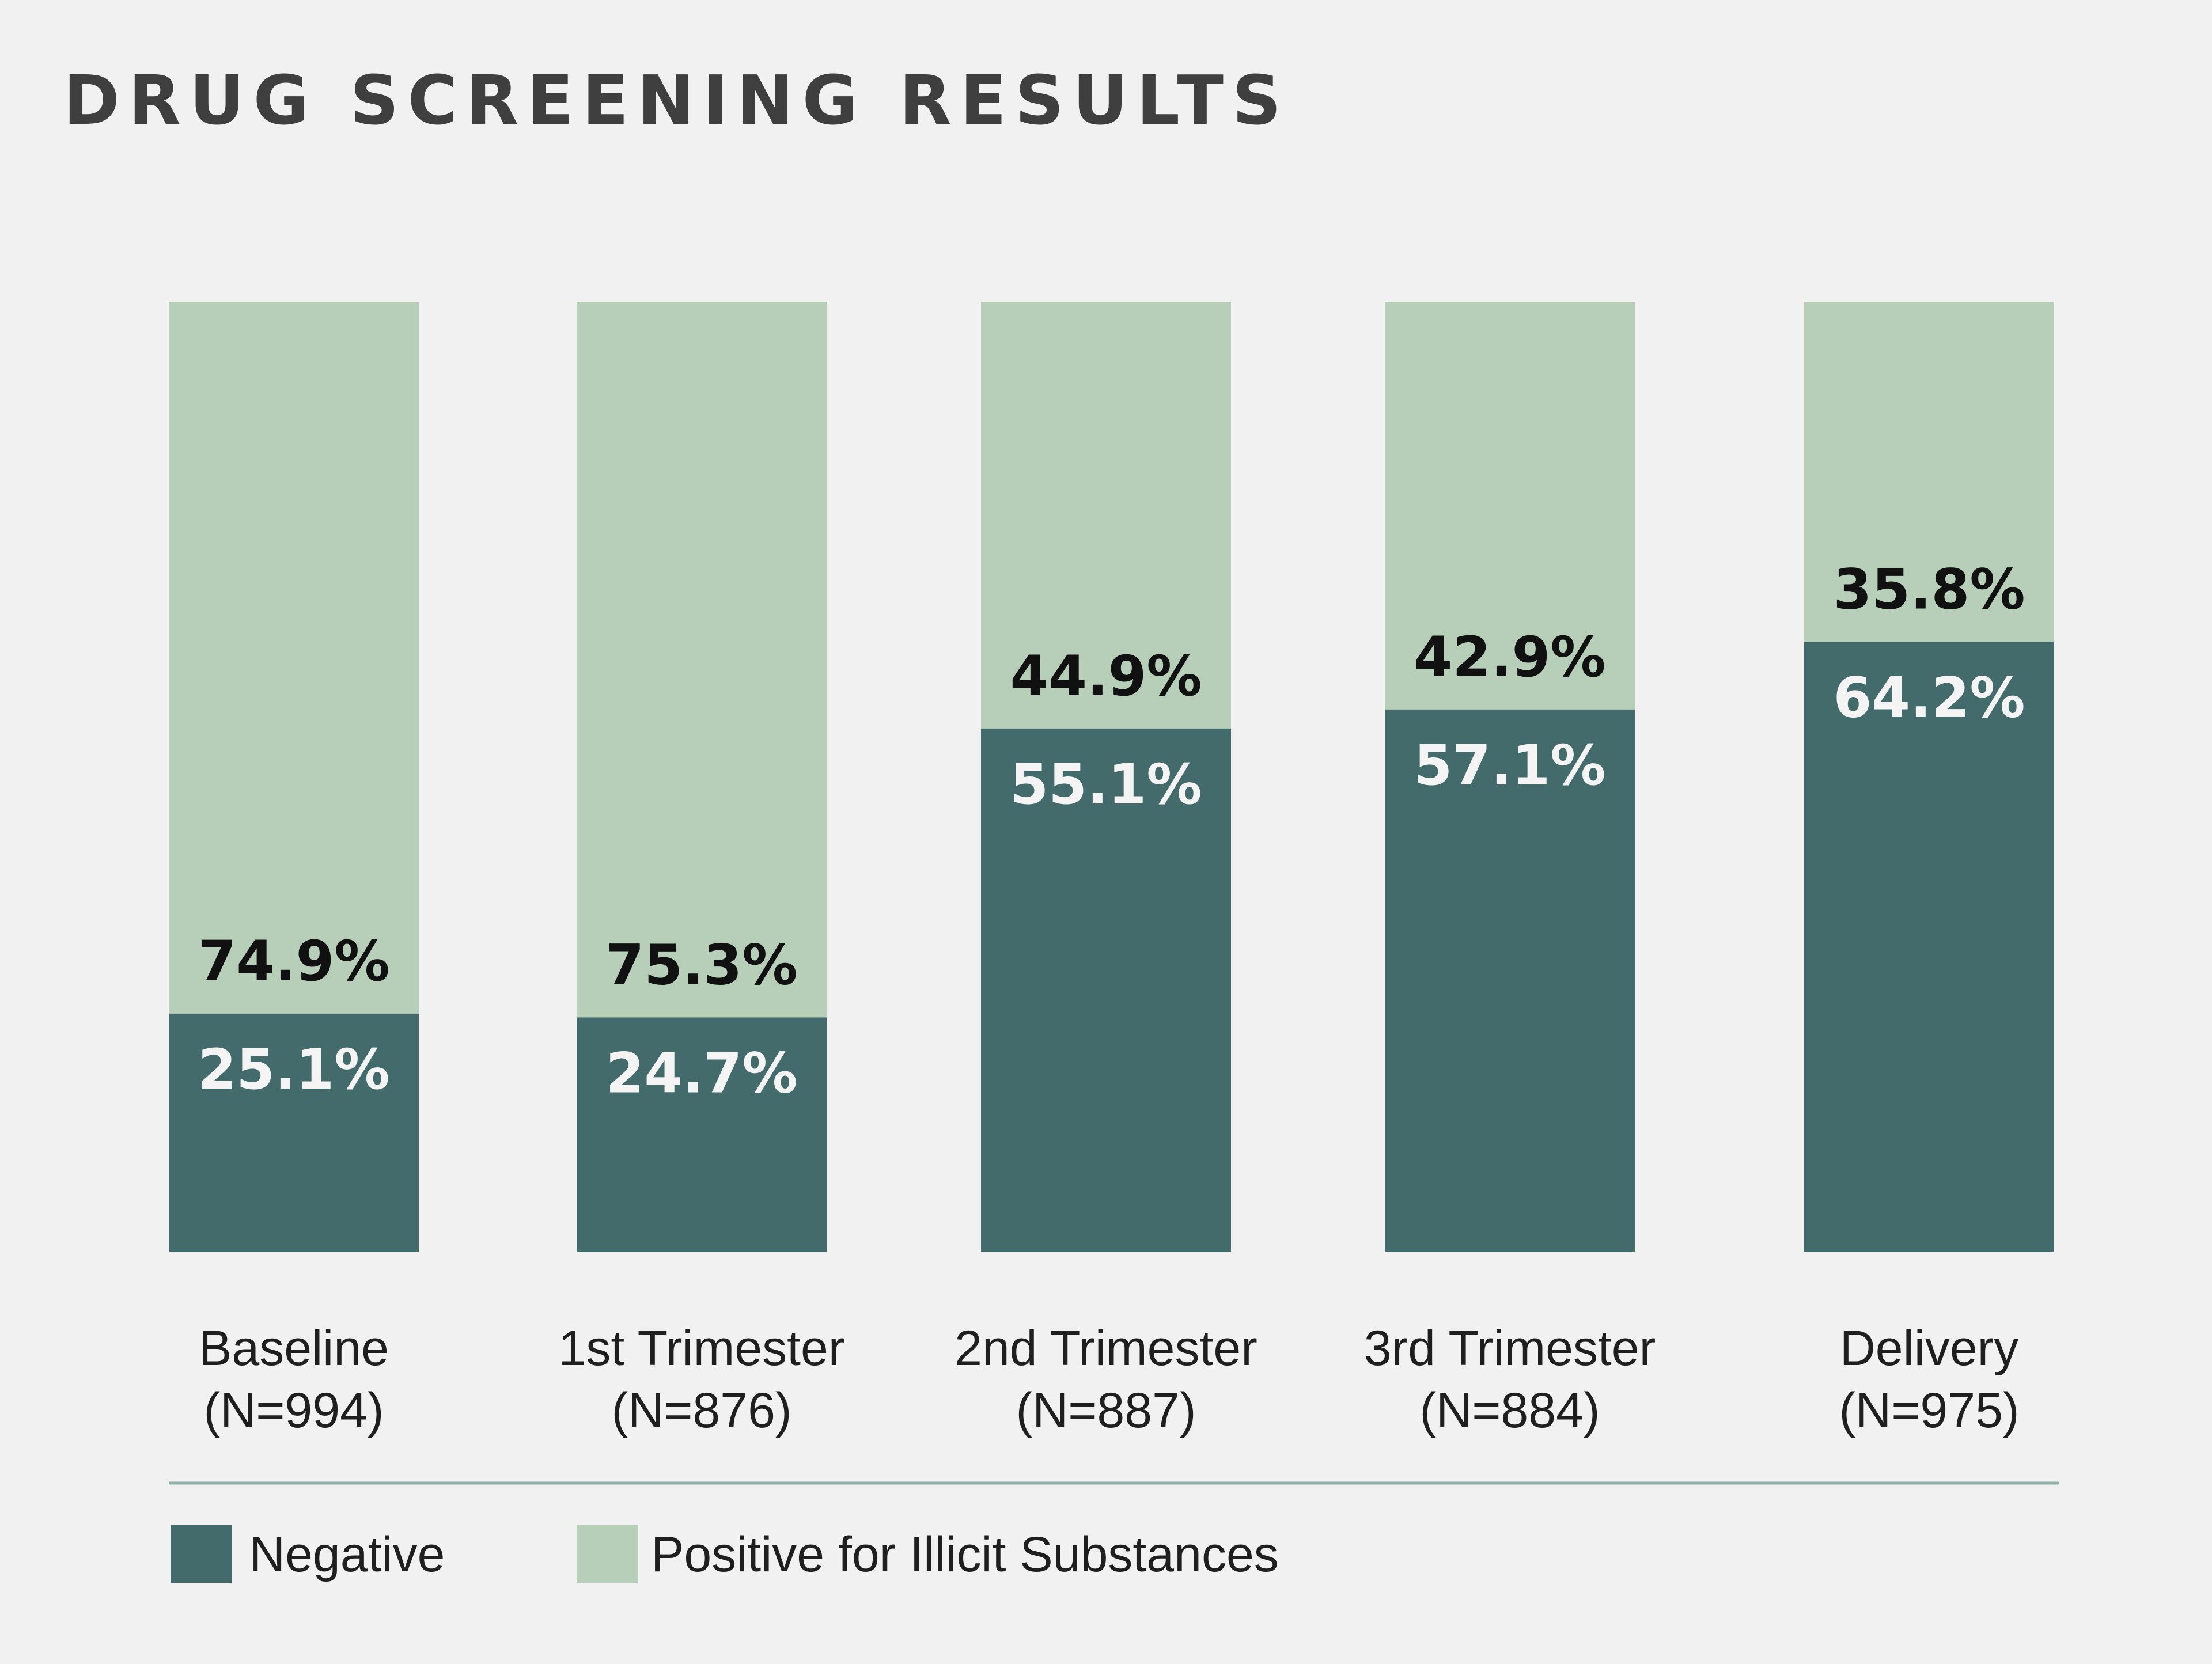 This screenshot has height=1664, width=2212. I want to click on value-label-positive-1: 75.3%, so click(701, 965).